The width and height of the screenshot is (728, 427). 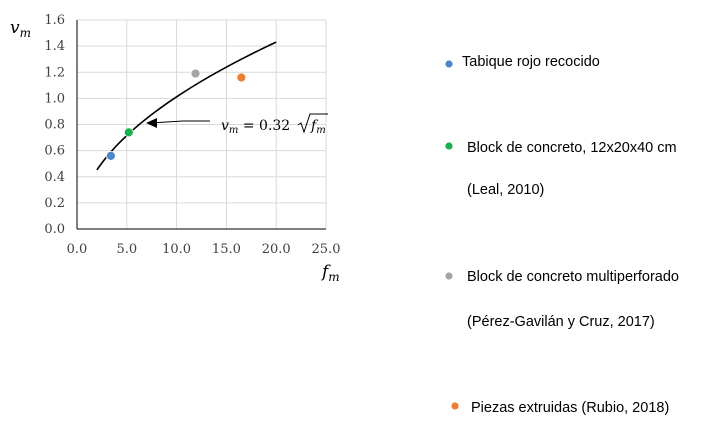 What do you see at coordinates (151, 123) in the screenshot?
I see `annotation-arrowhead` at bounding box center [151, 123].